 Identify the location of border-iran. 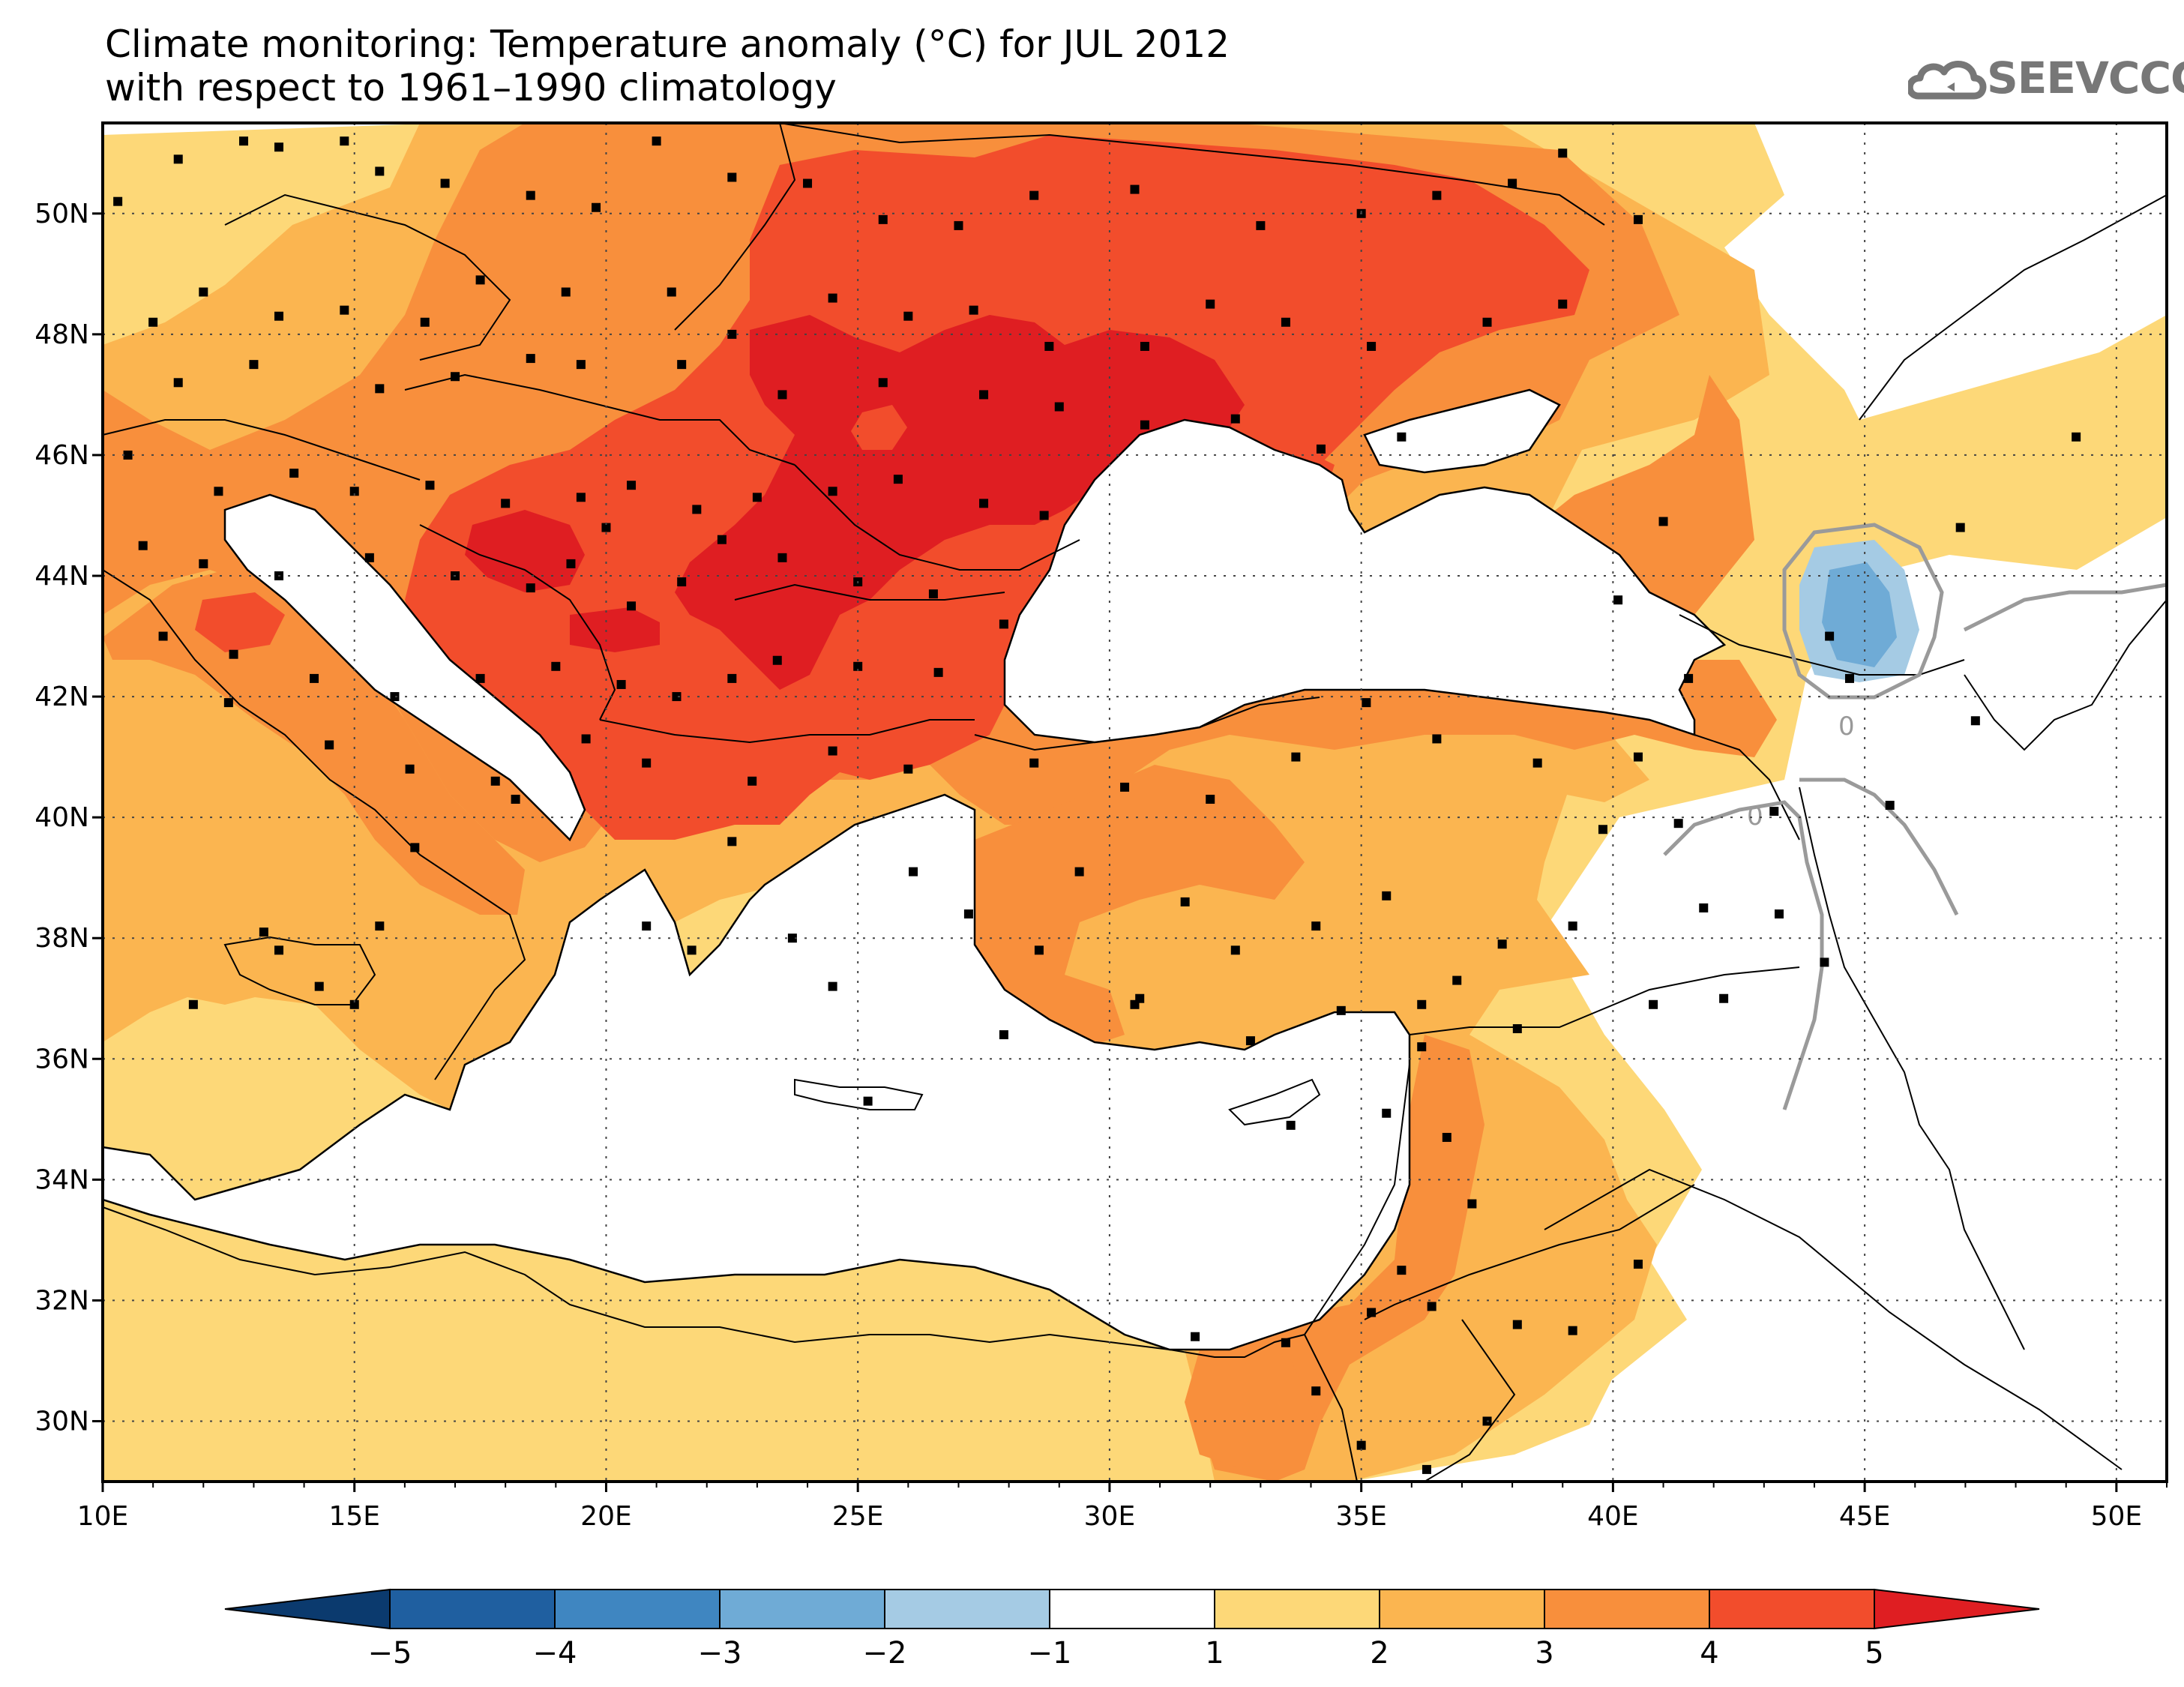
(1912, 1068).